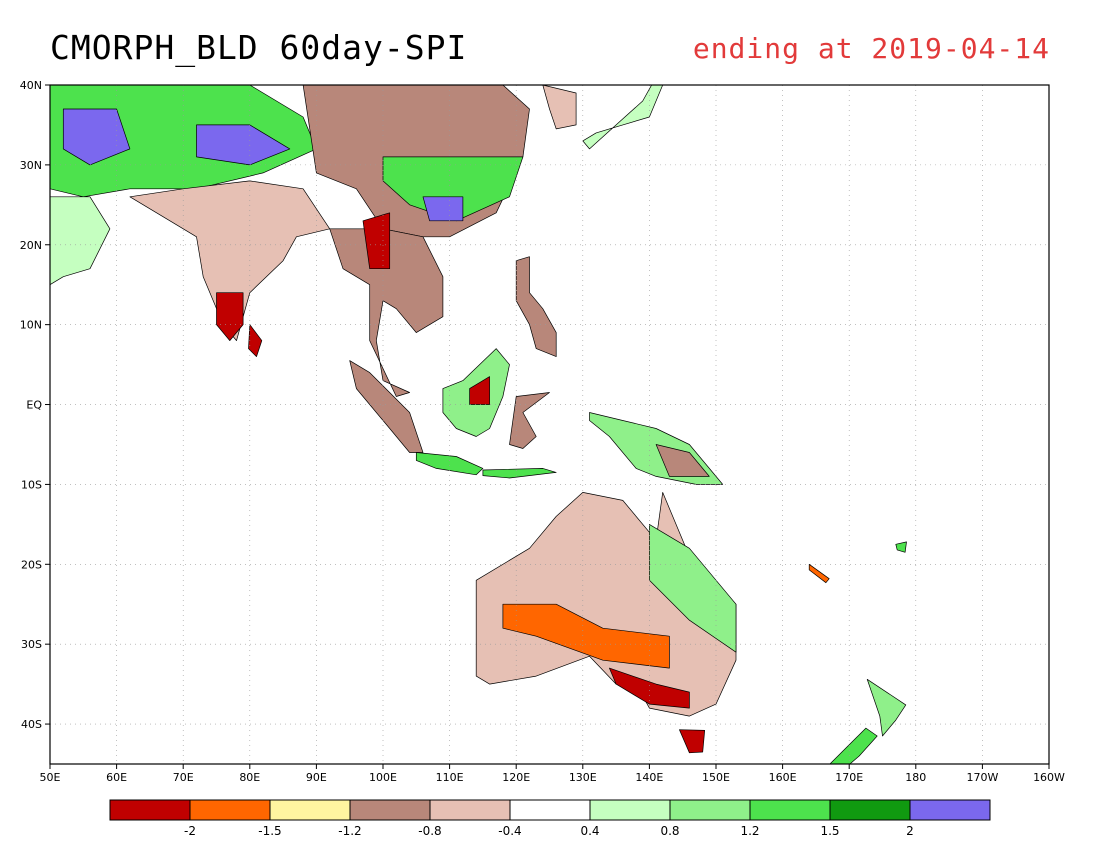 The height and width of the screenshot is (850, 1100). I want to click on korea, so click(559, 107).